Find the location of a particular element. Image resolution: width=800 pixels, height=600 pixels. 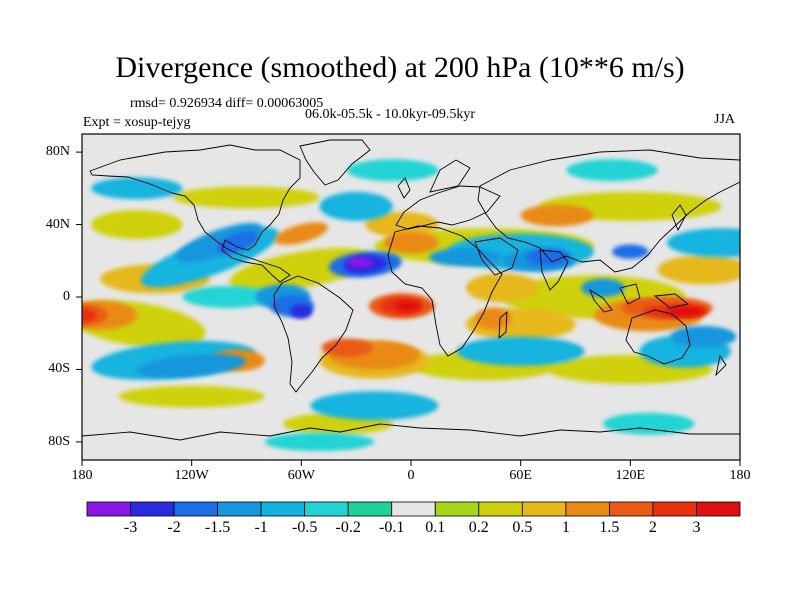

y-tick-label: 80S is located at coordinates (59, 441).